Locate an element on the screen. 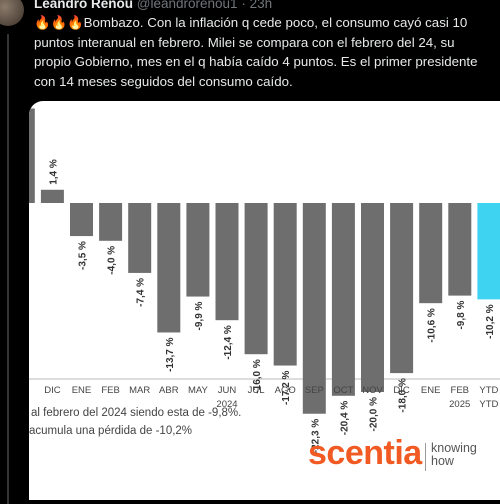 The height and width of the screenshot is (504, 500). category-label: MAR is located at coordinates (139, 390).